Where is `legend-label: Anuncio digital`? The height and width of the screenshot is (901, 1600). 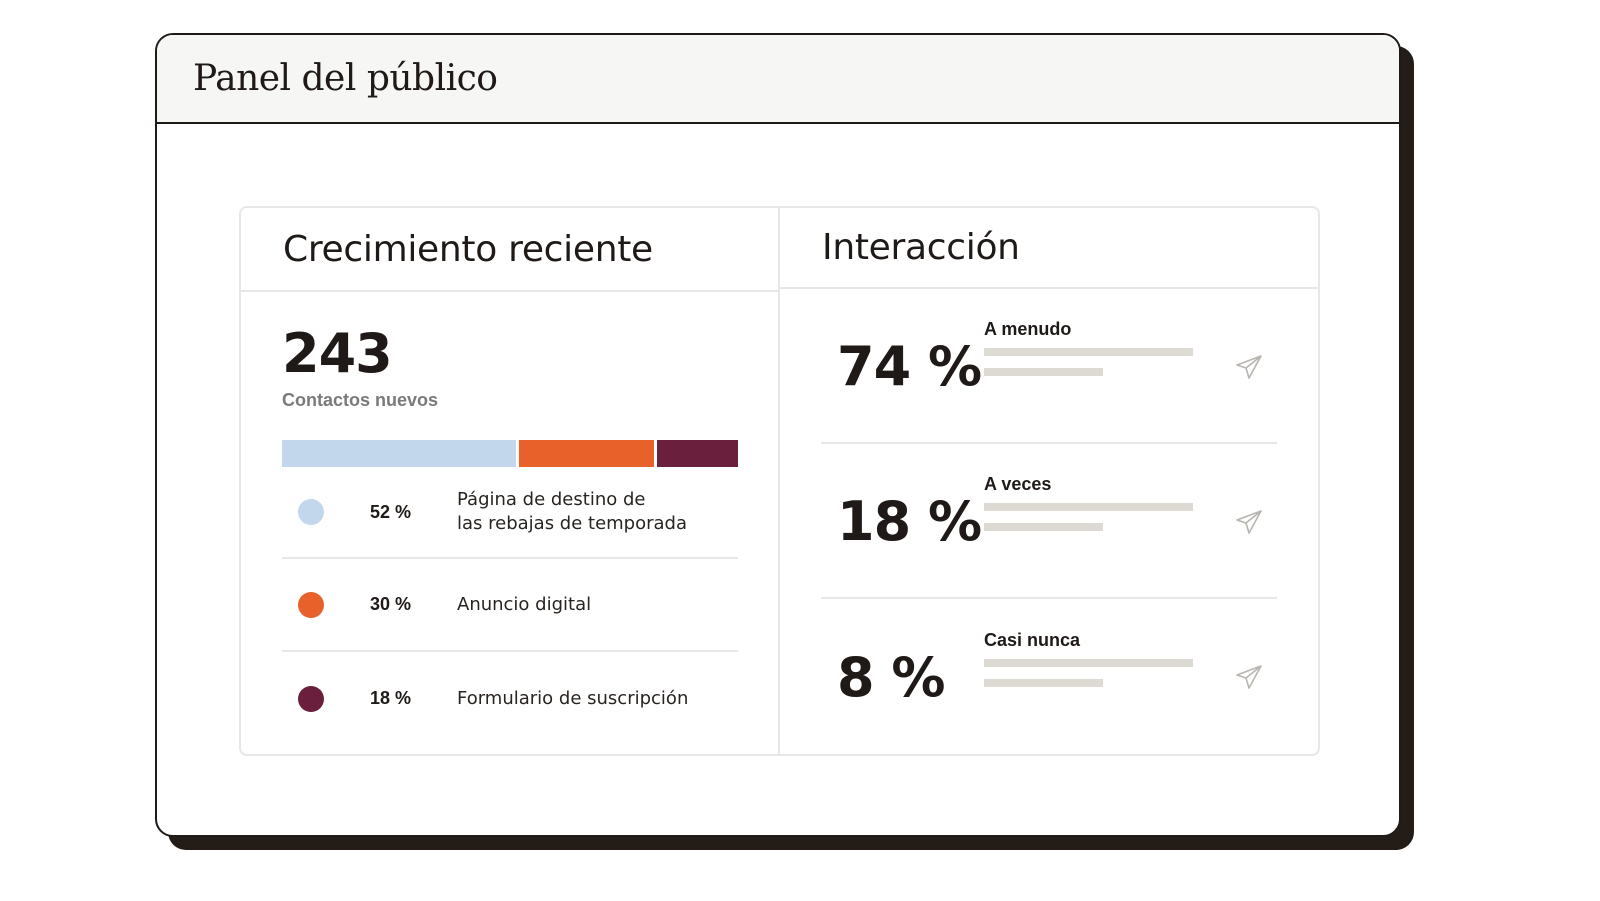
legend-label: Anuncio digital is located at coordinates (524, 604).